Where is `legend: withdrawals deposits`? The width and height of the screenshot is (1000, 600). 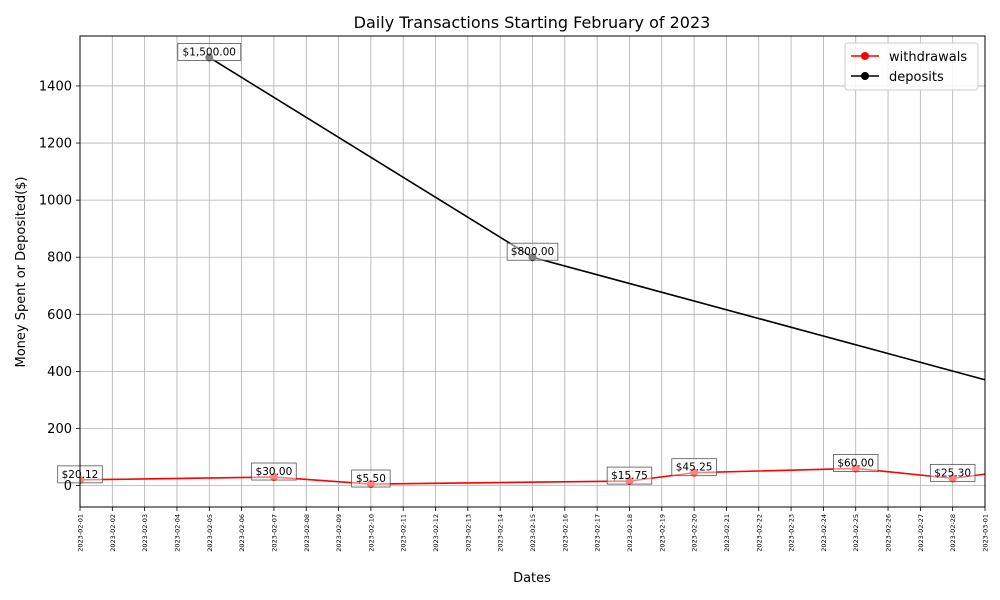
legend: withdrawals deposits is located at coordinates (911, 66).